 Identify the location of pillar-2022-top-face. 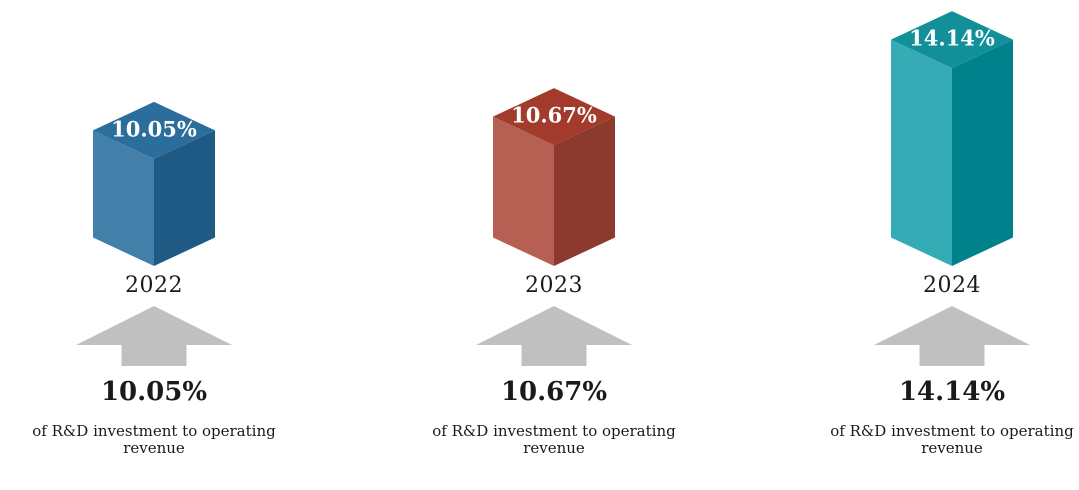
(154, 130).